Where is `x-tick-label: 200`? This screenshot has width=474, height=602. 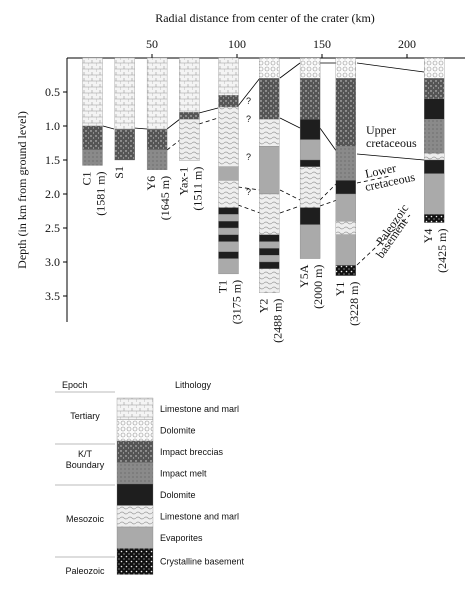
x-tick-label: 200 is located at coordinates (407, 44).